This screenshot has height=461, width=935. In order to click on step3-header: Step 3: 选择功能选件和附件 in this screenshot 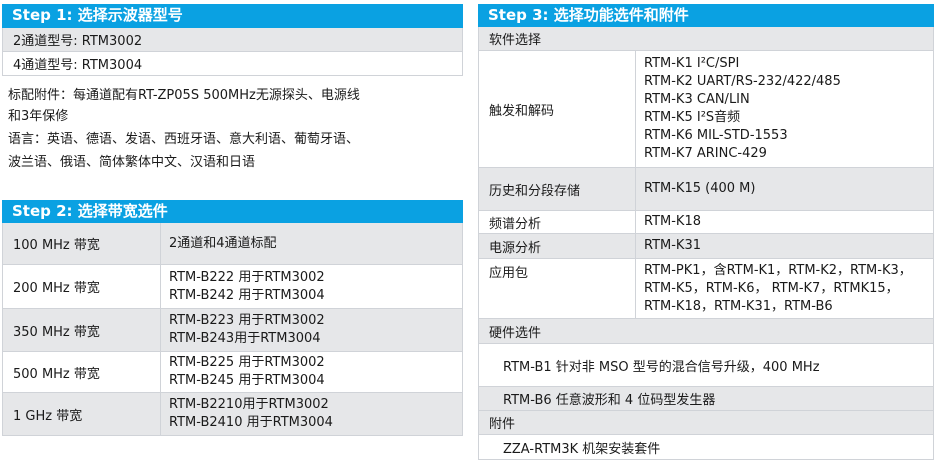, I will do `click(706, 16)`.